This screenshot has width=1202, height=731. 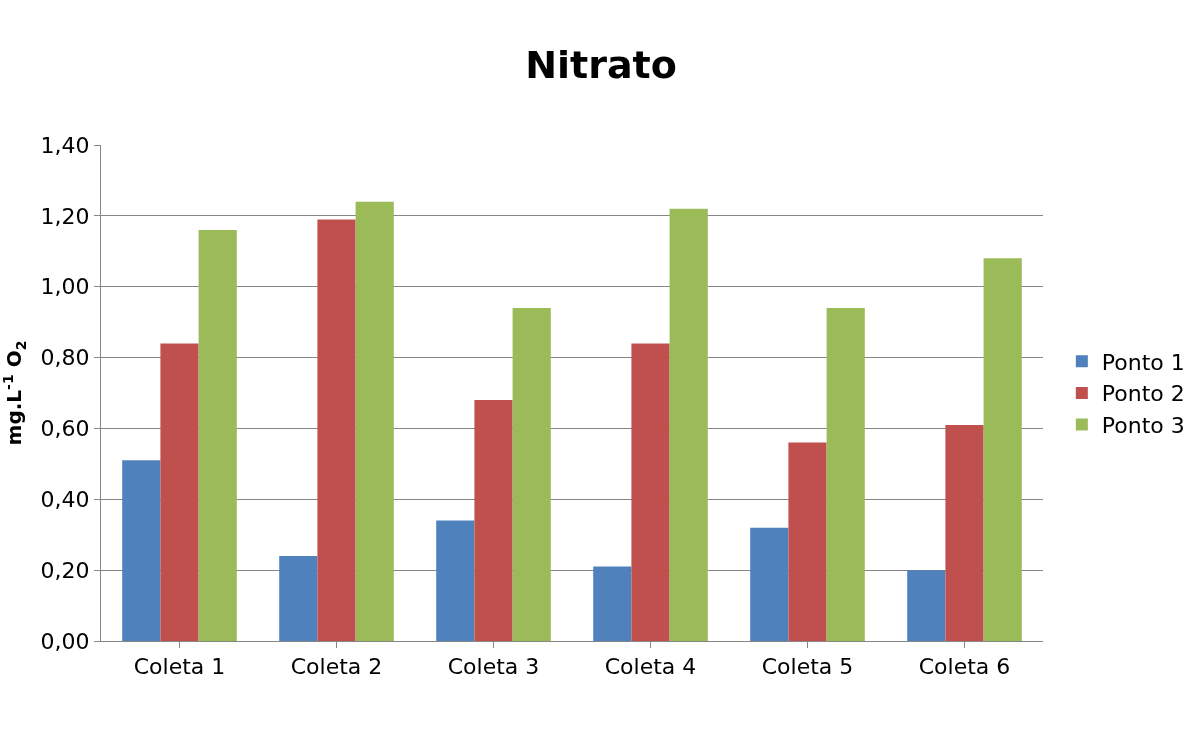 What do you see at coordinates (65, 641) in the screenshot?
I see `y-tick-label: 0,00` at bounding box center [65, 641].